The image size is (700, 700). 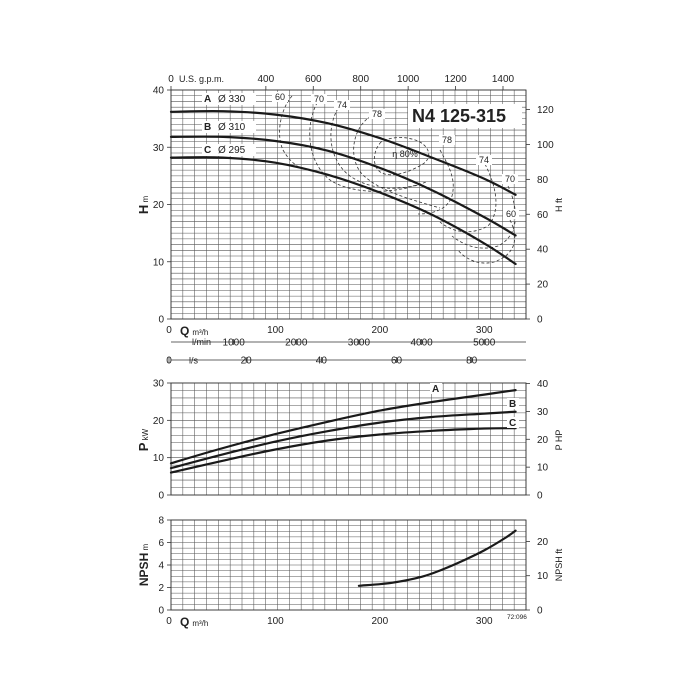 I want to click on y2-tick-label: 10, so click(x=543, y=468).